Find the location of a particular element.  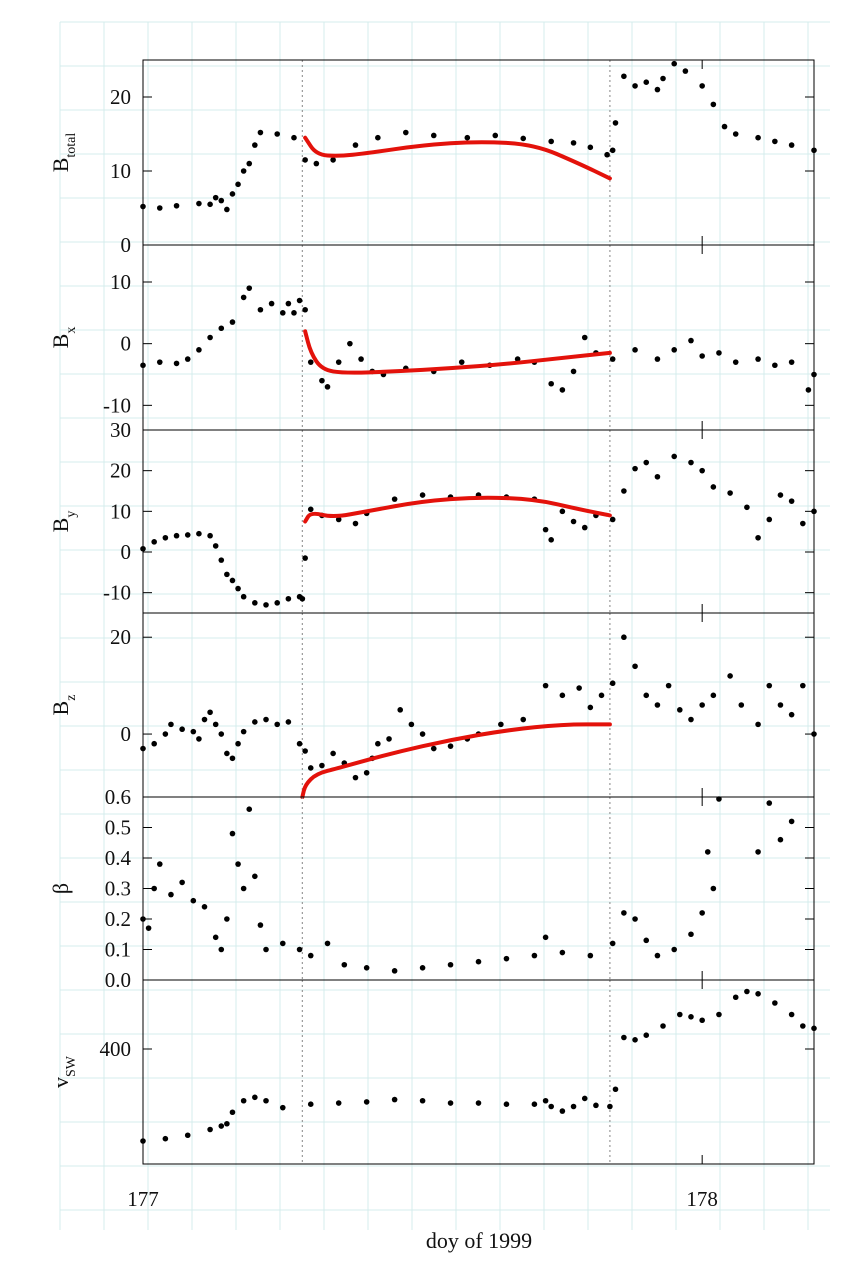

x-axis: 177 178 is located at coordinates (422, 1199).